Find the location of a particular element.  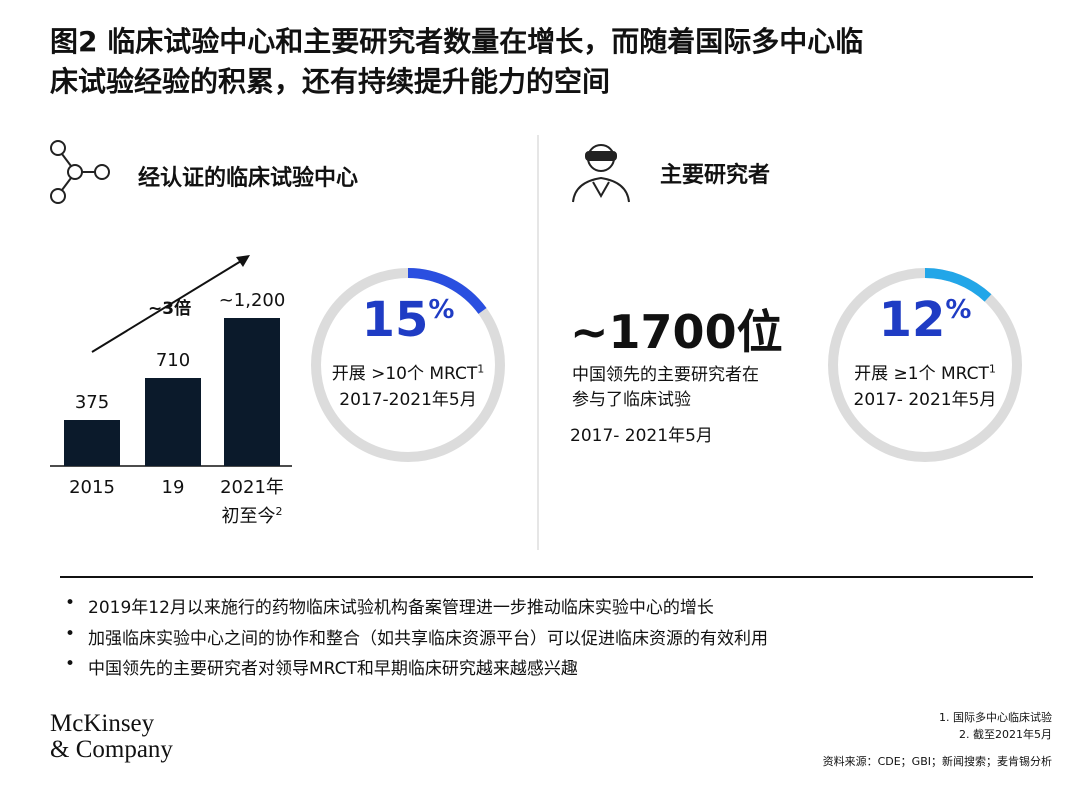

footnote: 2. 截至2021年5月 is located at coordinates (1005, 734).